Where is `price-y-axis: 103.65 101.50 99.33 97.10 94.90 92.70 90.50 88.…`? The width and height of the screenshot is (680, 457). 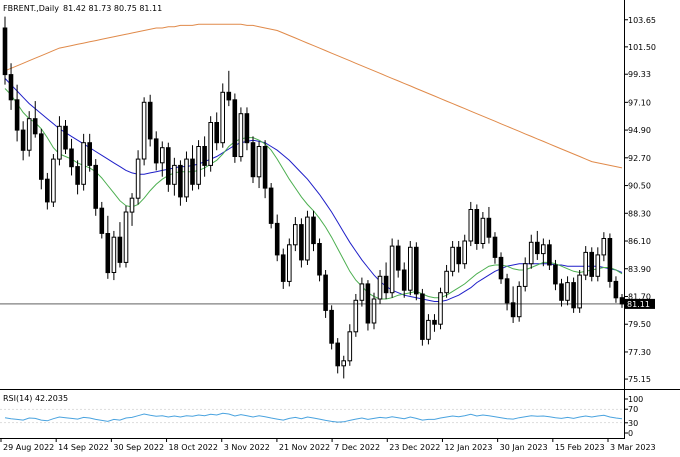
price-y-axis: 103.65 101.50 99.33 97.10 94.90 92.70 90.50 88.… is located at coordinates (640, 200).